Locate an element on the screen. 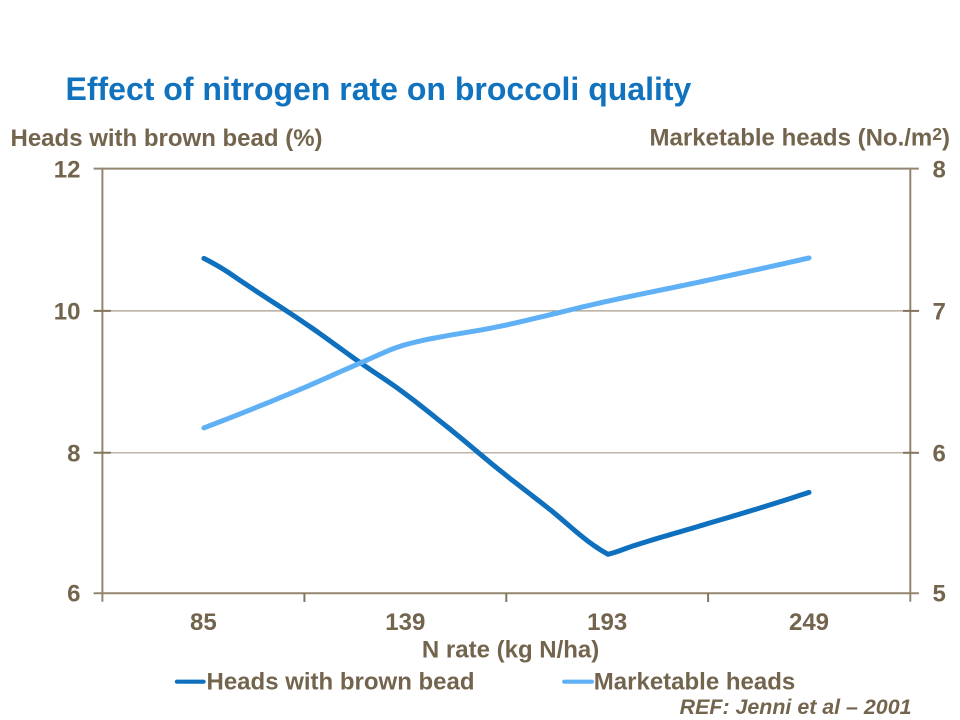 Image resolution: width=960 pixels, height=720 pixels. svg-text: 85 is located at coordinates (203, 622).